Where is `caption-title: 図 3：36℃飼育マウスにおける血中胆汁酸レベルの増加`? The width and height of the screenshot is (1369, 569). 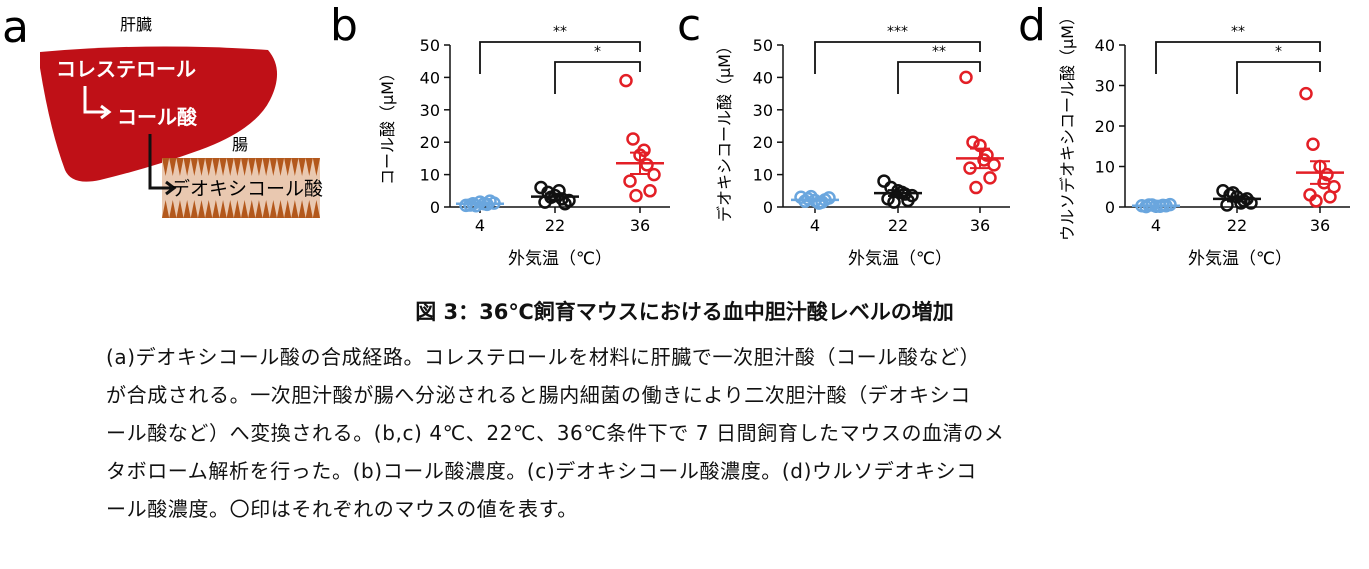
caption-title: 図 3：36℃飼育マウスにおける血中胆汁酸レベルの増加 is located at coordinates (684, 312).